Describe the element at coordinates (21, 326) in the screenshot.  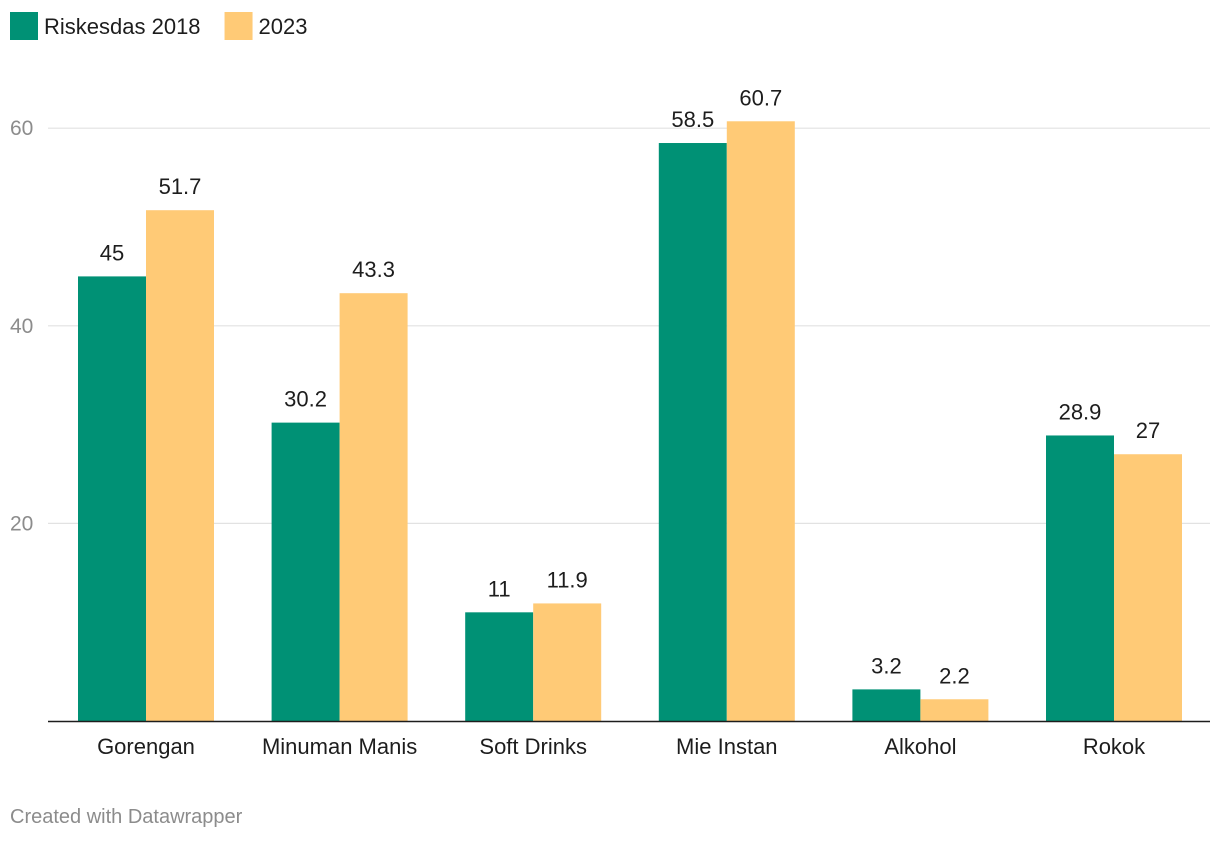
I see `y-tick-label-40: 40` at that location.